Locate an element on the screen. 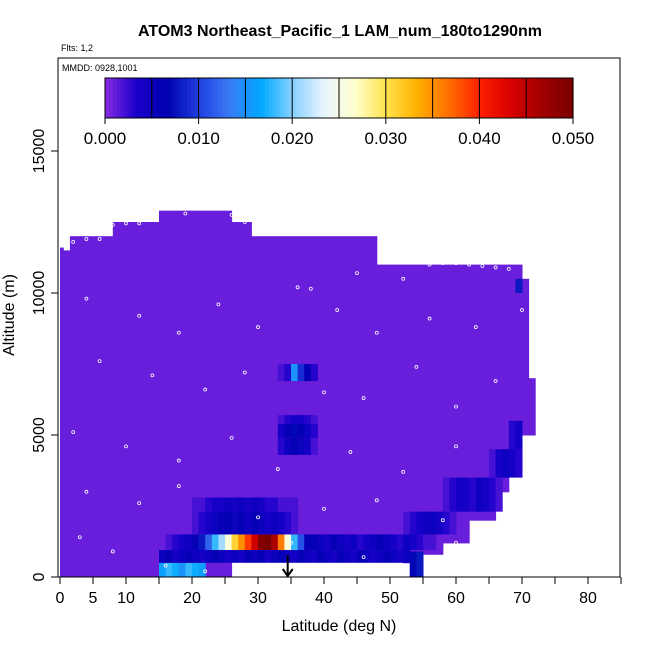 The height and width of the screenshot is (650, 650). y-tick-label-2: 10000 is located at coordinates (39, 293).